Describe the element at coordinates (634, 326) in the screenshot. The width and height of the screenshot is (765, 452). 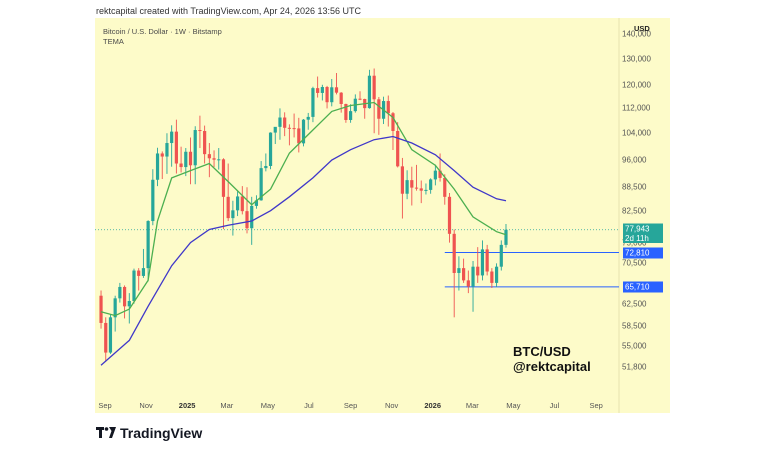
I see `price-tick-label: 58,500` at that location.